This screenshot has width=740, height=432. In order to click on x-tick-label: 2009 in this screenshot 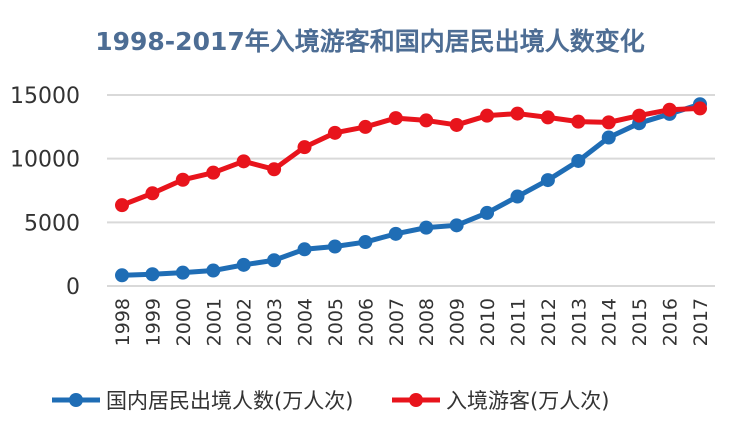, I will do `click(458, 322)`.